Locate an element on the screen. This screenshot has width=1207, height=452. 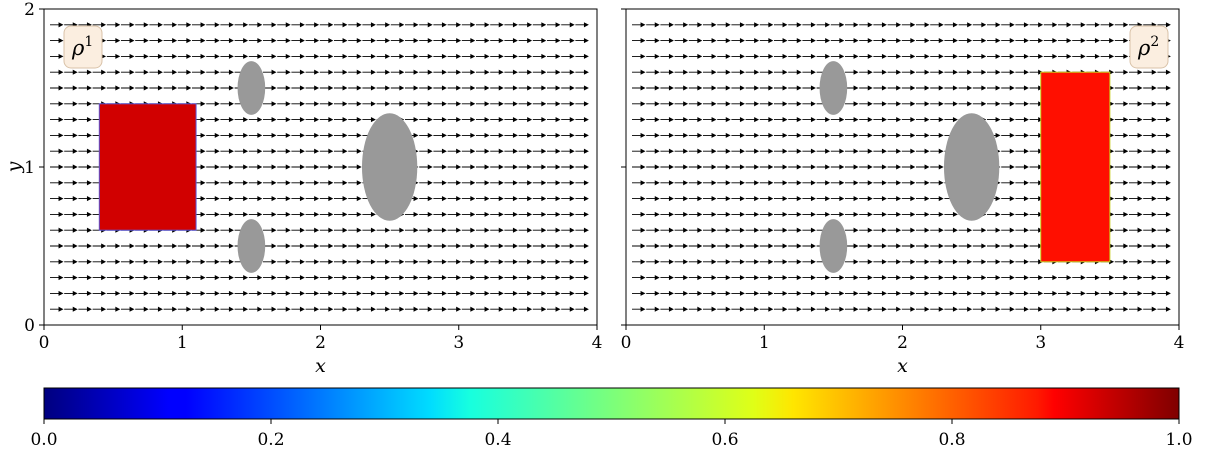
colorbar-tick-label: 0.8 is located at coordinates (951, 440).